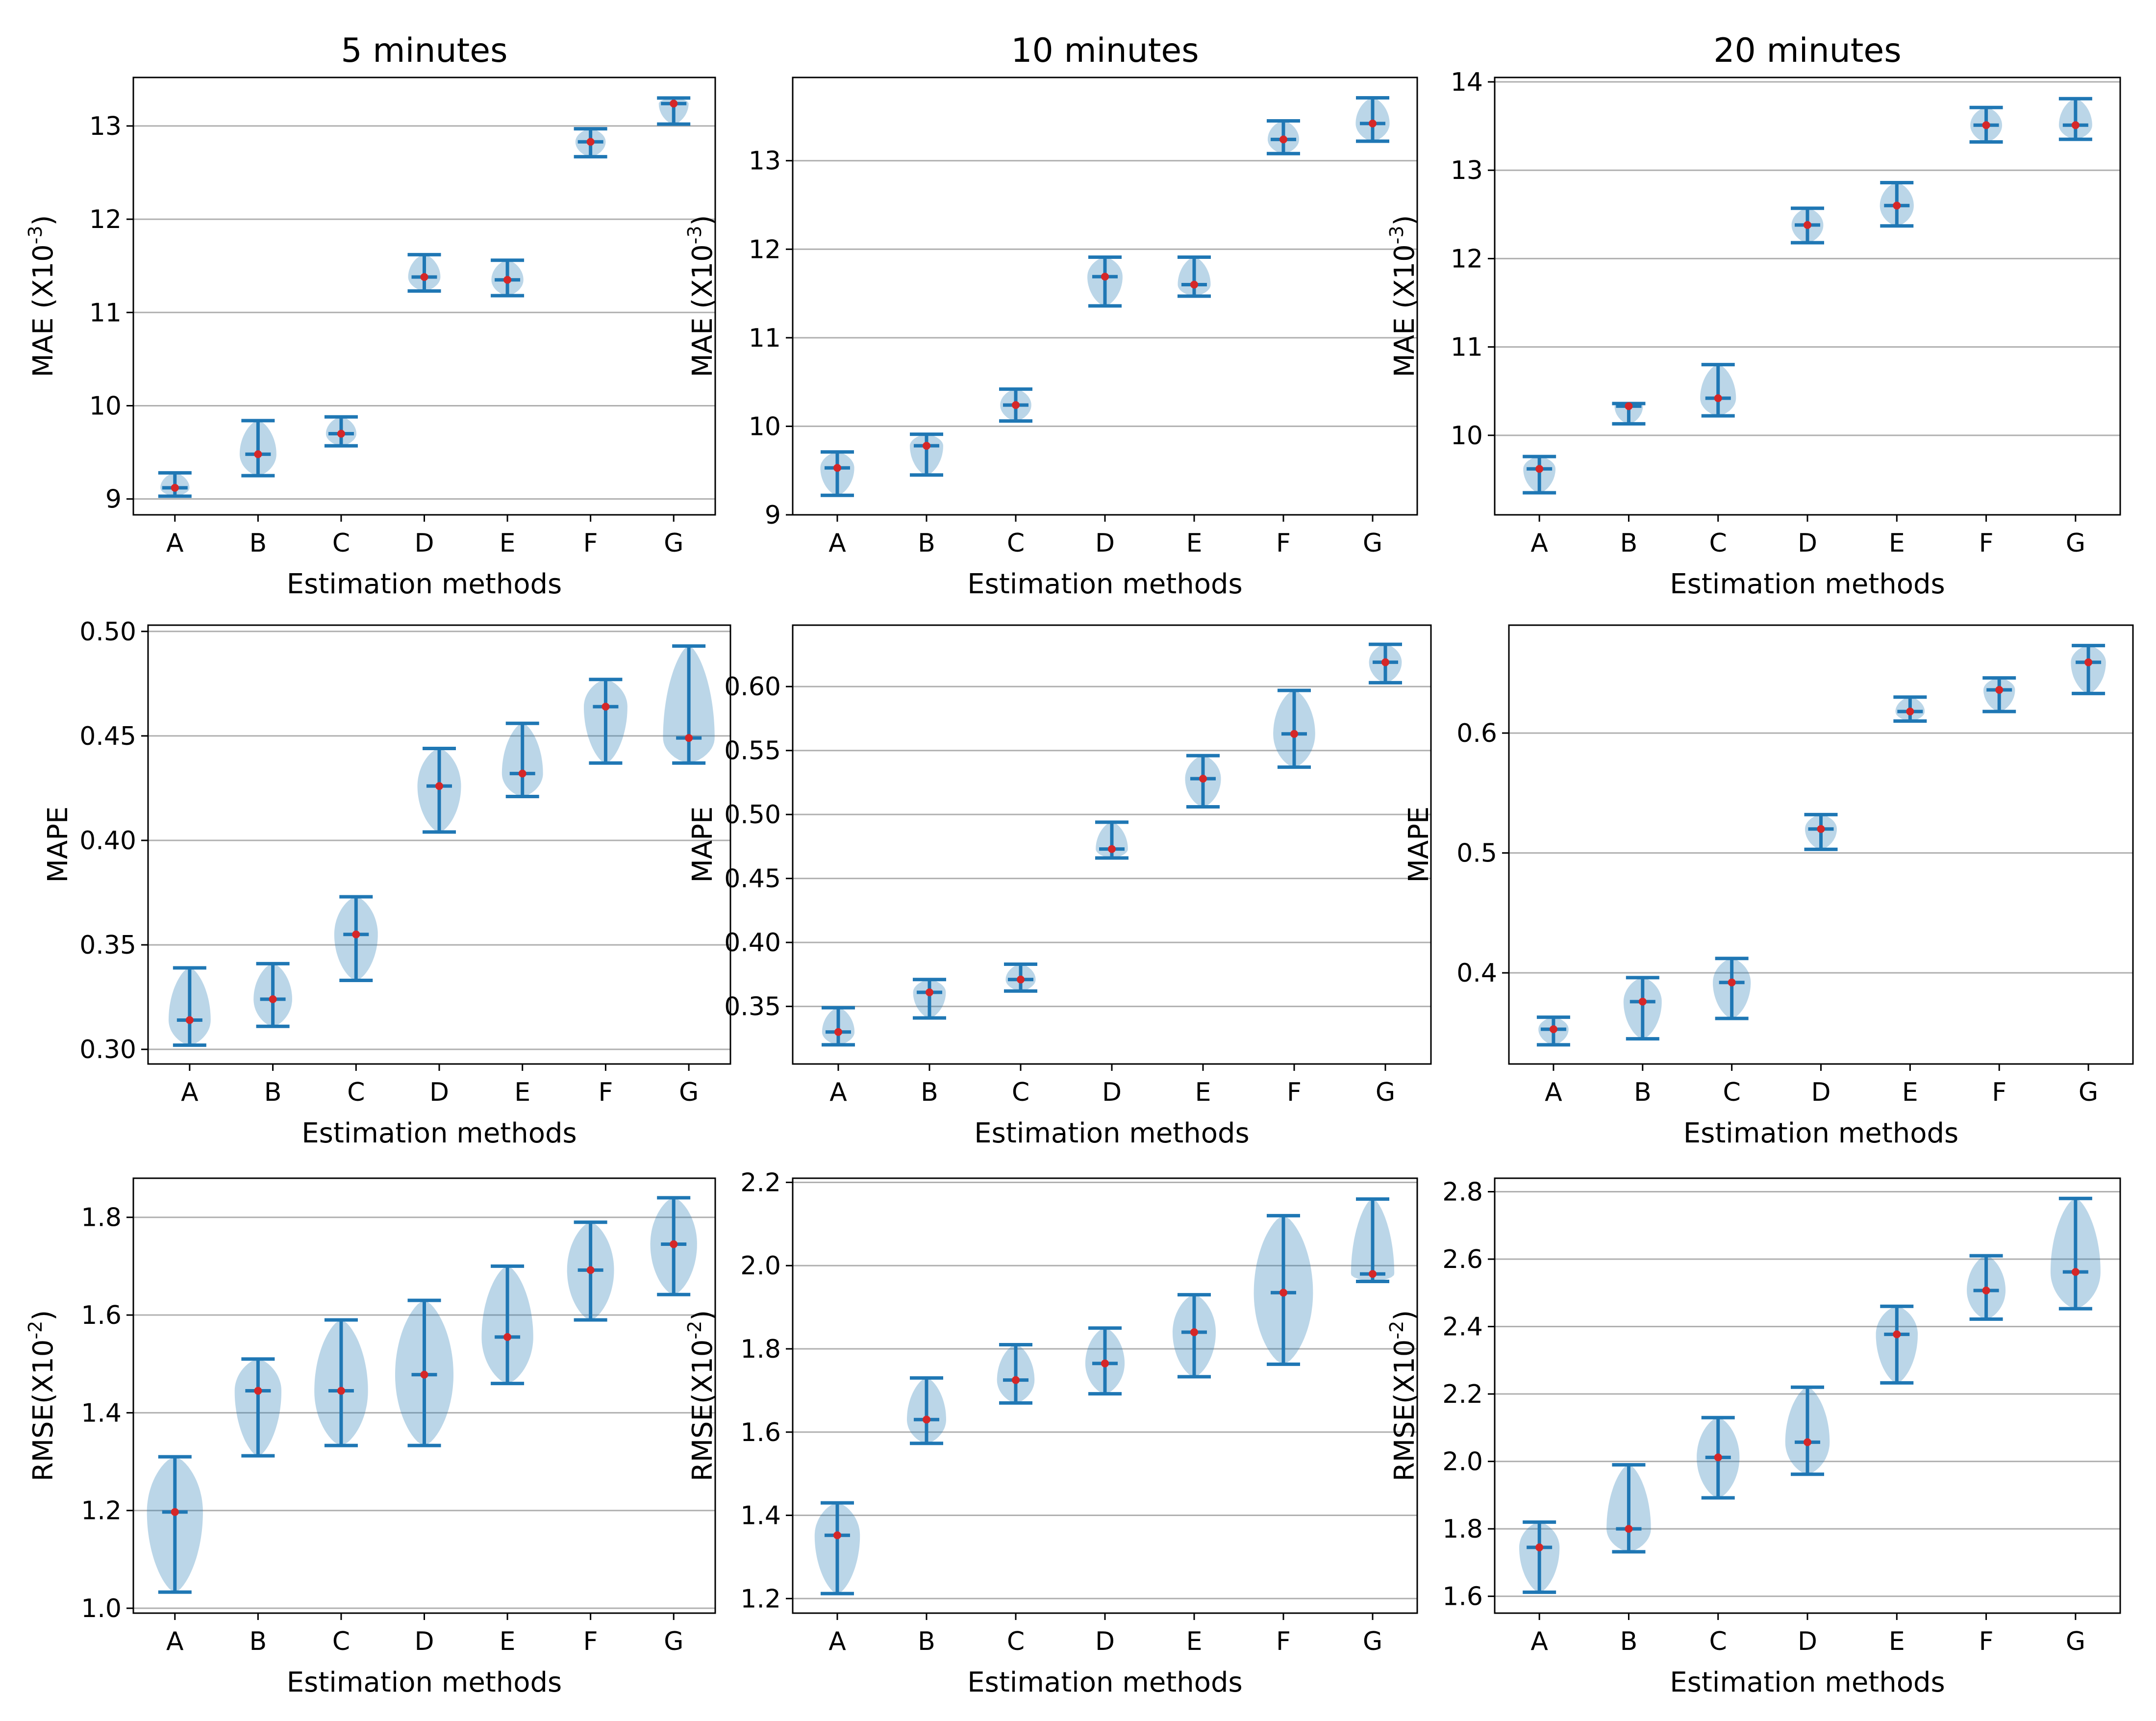  I want to click on subplot-mape-20: 0.4 0.5 0.6 A B C D E F G Estimation methods MAPE, so click(1768, 886).